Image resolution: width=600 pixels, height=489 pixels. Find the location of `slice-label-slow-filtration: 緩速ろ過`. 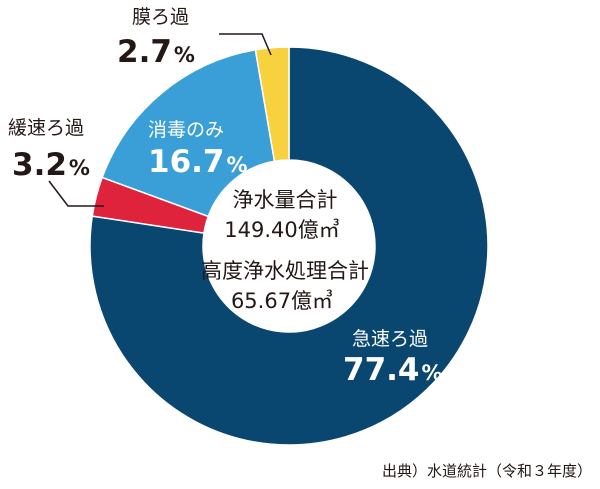

slice-label-slow-filtration: 緩速ろ過 is located at coordinates (46, 128).